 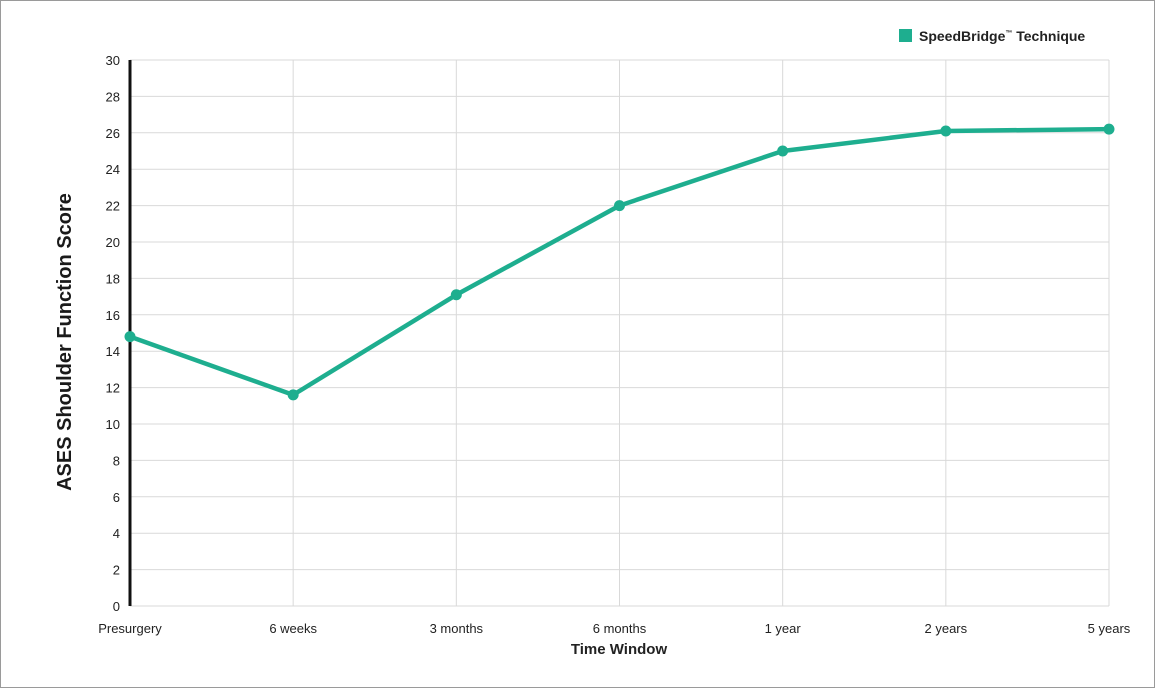 What do you see at coordinates (113, 96) in the screenshot?
I see `y-tick-label: 28` at bounding box center [113, 96].